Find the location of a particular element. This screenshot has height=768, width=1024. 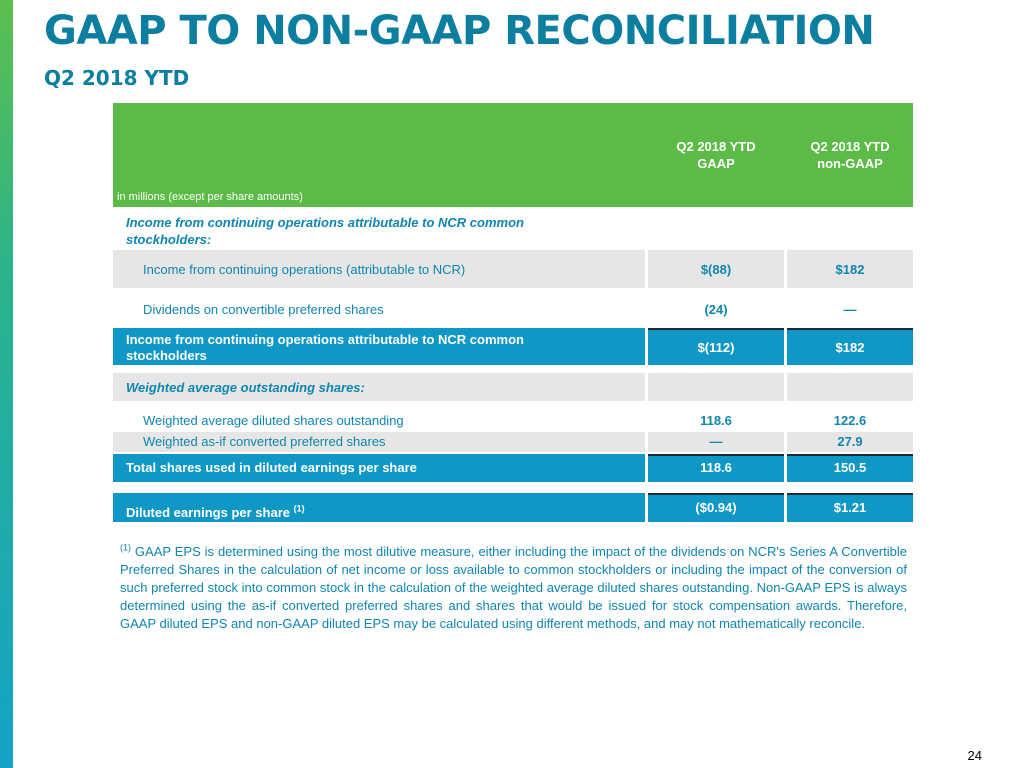

cell-non-gaap: — is located at coordinates (850, 309).